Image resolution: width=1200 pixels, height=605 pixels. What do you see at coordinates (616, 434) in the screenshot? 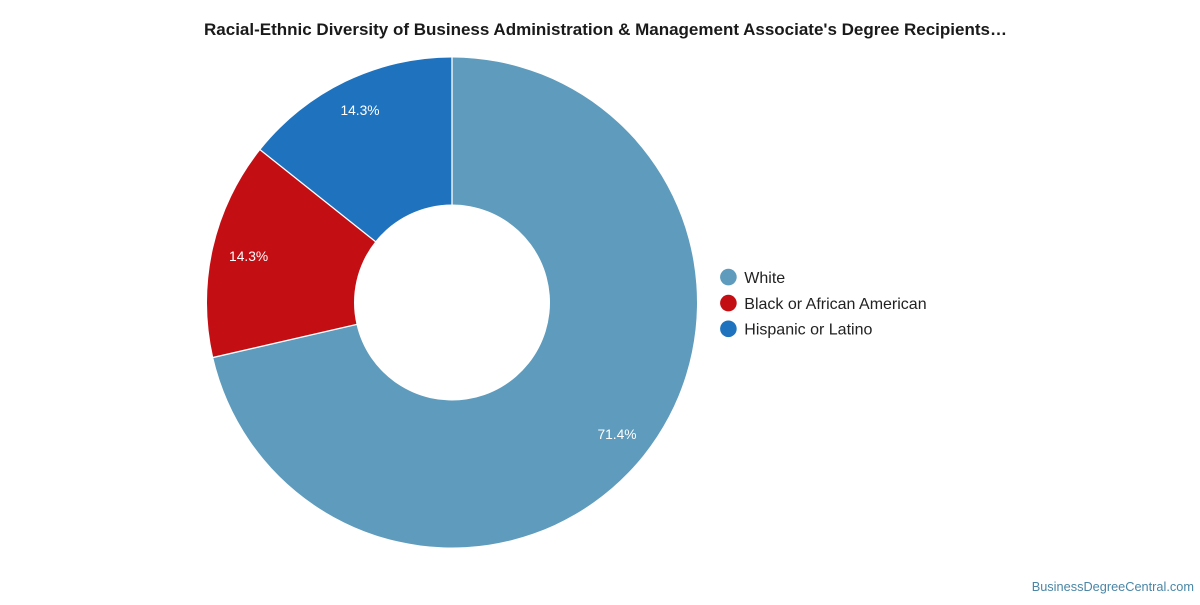
I see `svg-text: 71.4%` at bounding box center [616, 434].